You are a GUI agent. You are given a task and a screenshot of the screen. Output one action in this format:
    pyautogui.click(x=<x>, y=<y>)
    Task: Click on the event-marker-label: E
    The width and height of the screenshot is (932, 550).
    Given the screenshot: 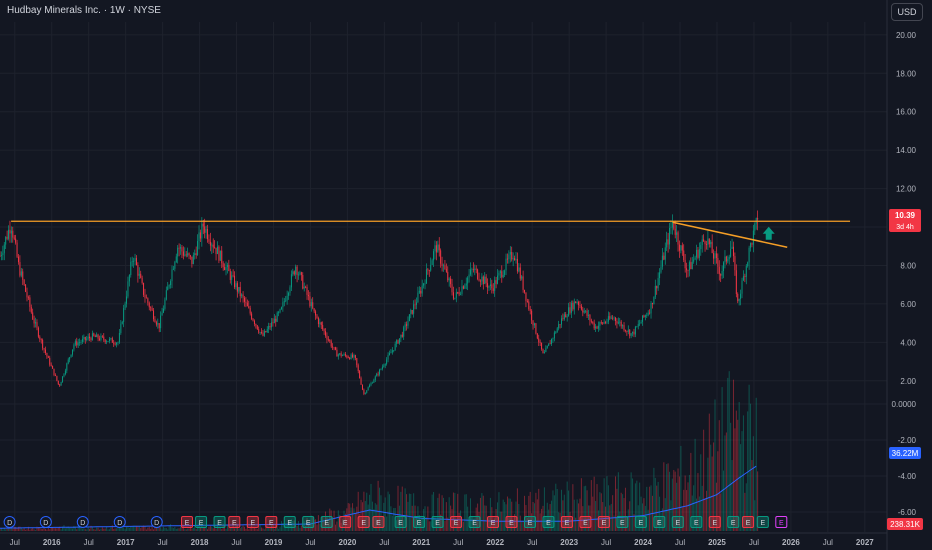 What is the action you would take?
    pyautogui.click(x=530, y=523)
    